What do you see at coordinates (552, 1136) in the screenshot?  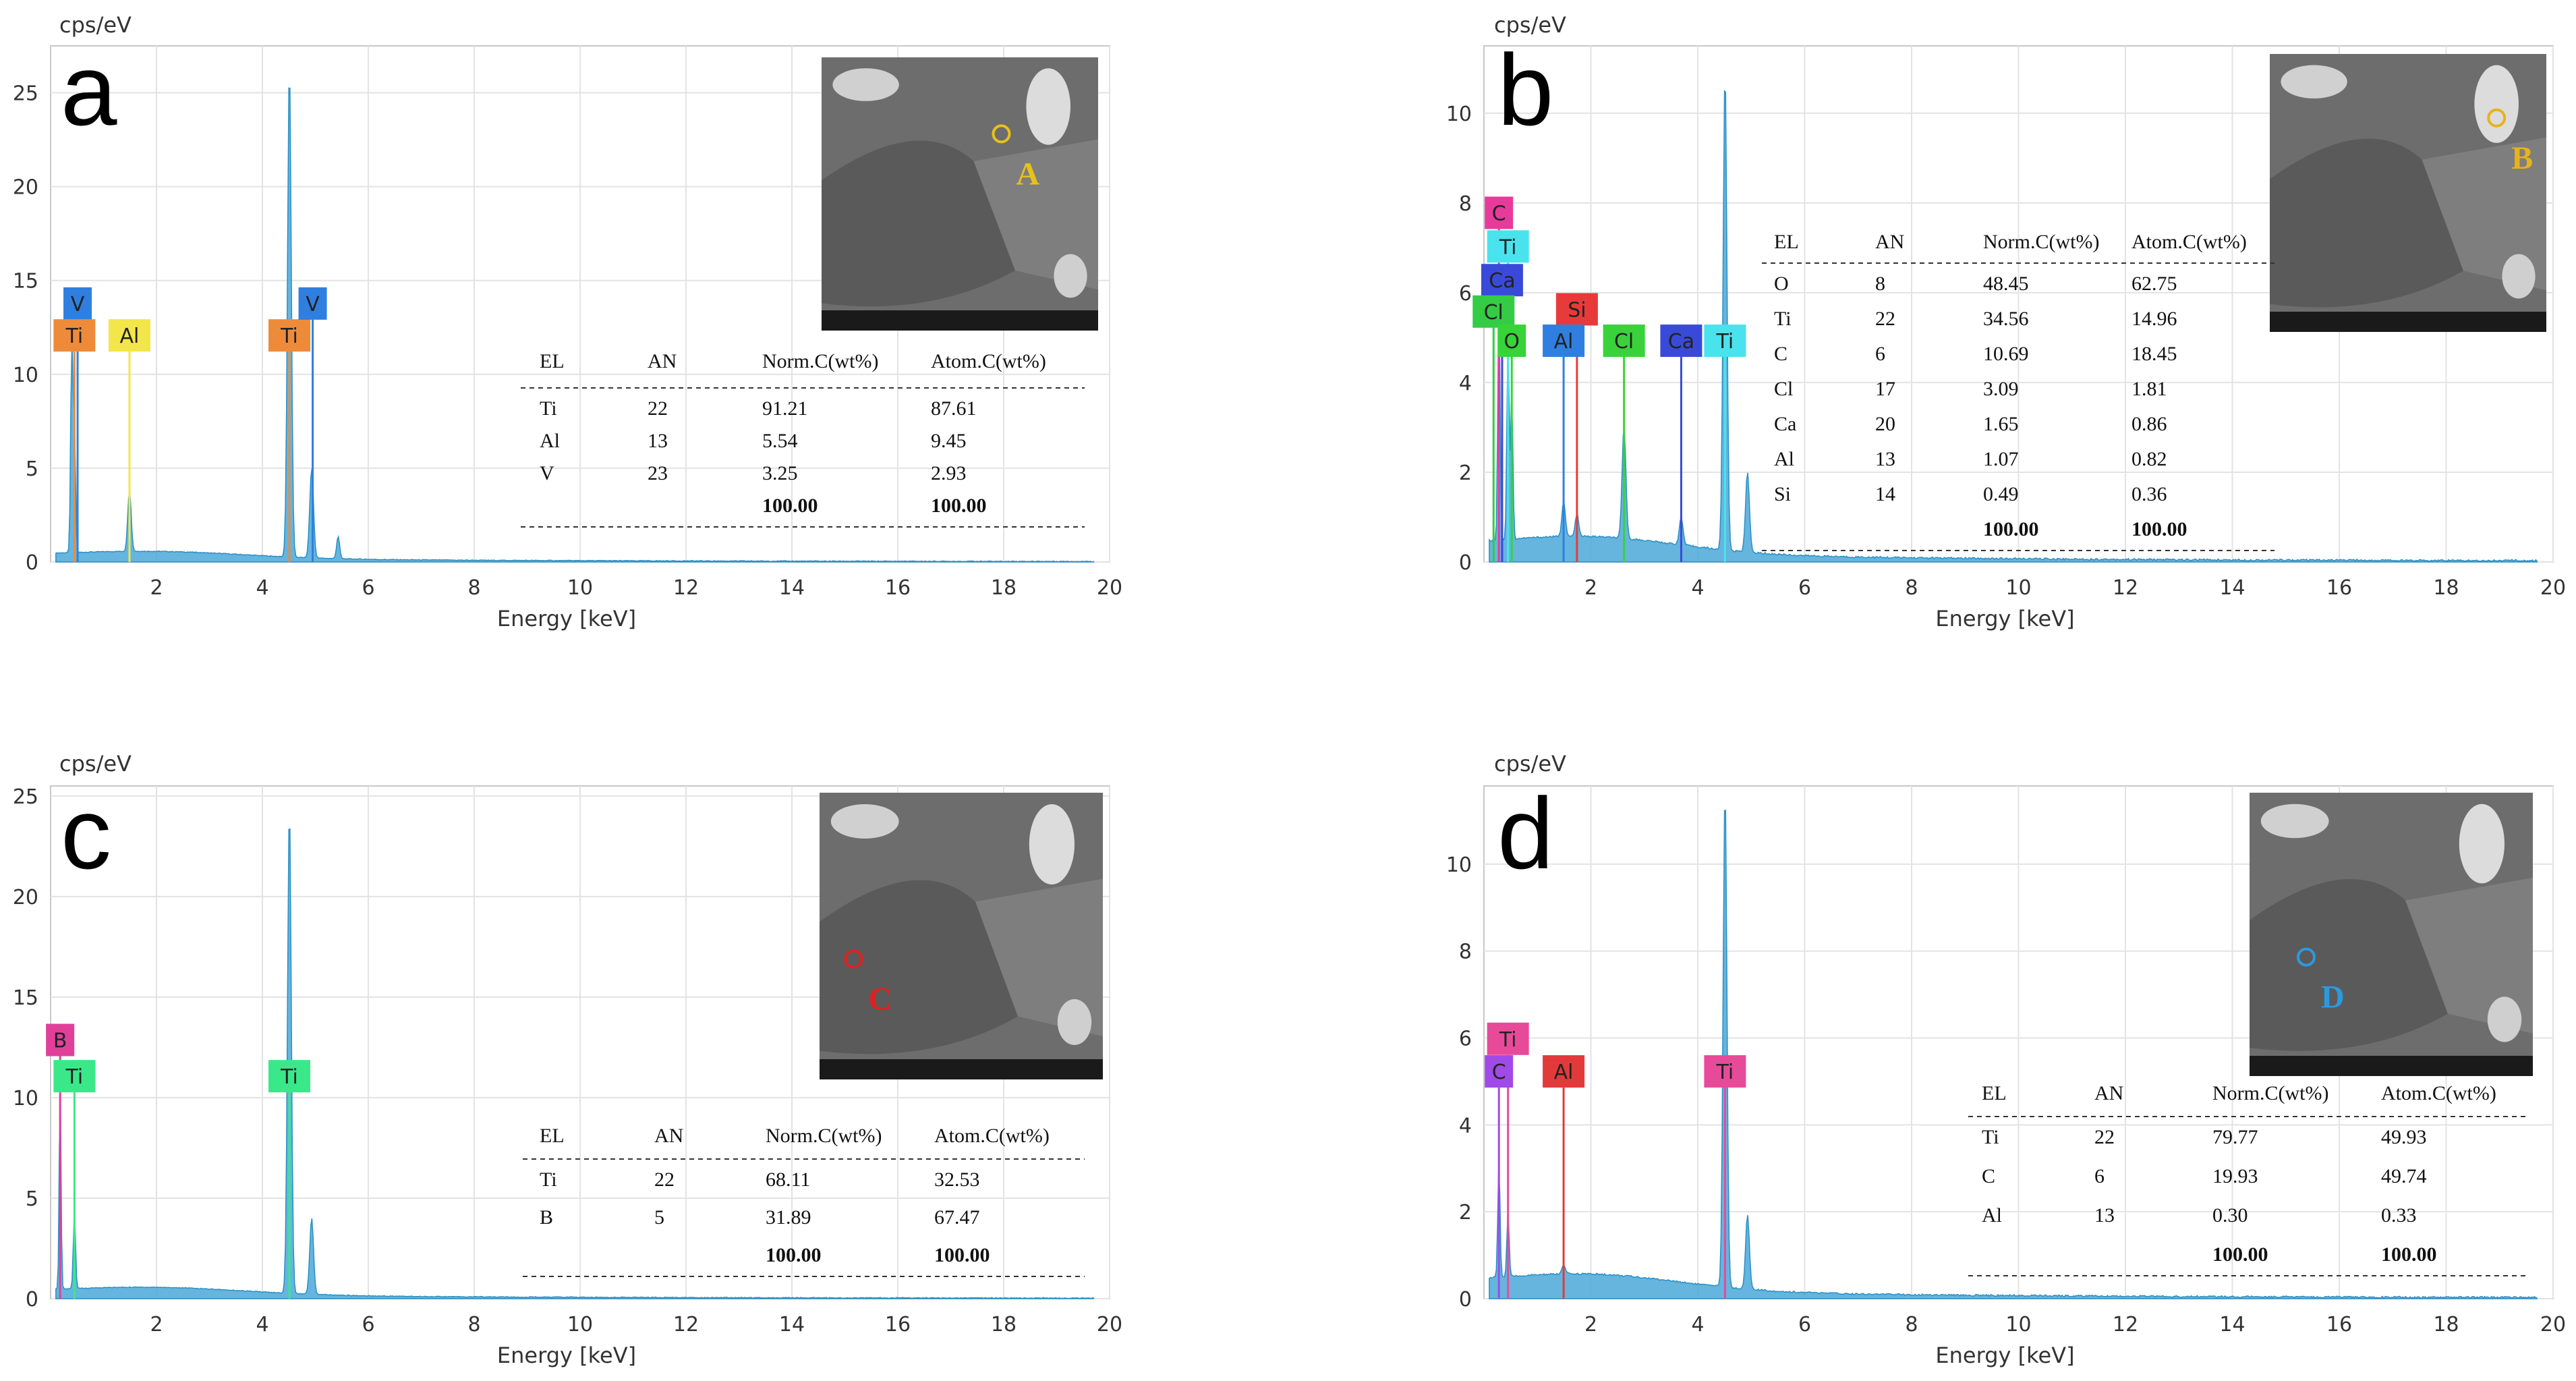 I see `table-header: EL` at bounding box center [552, 1136].